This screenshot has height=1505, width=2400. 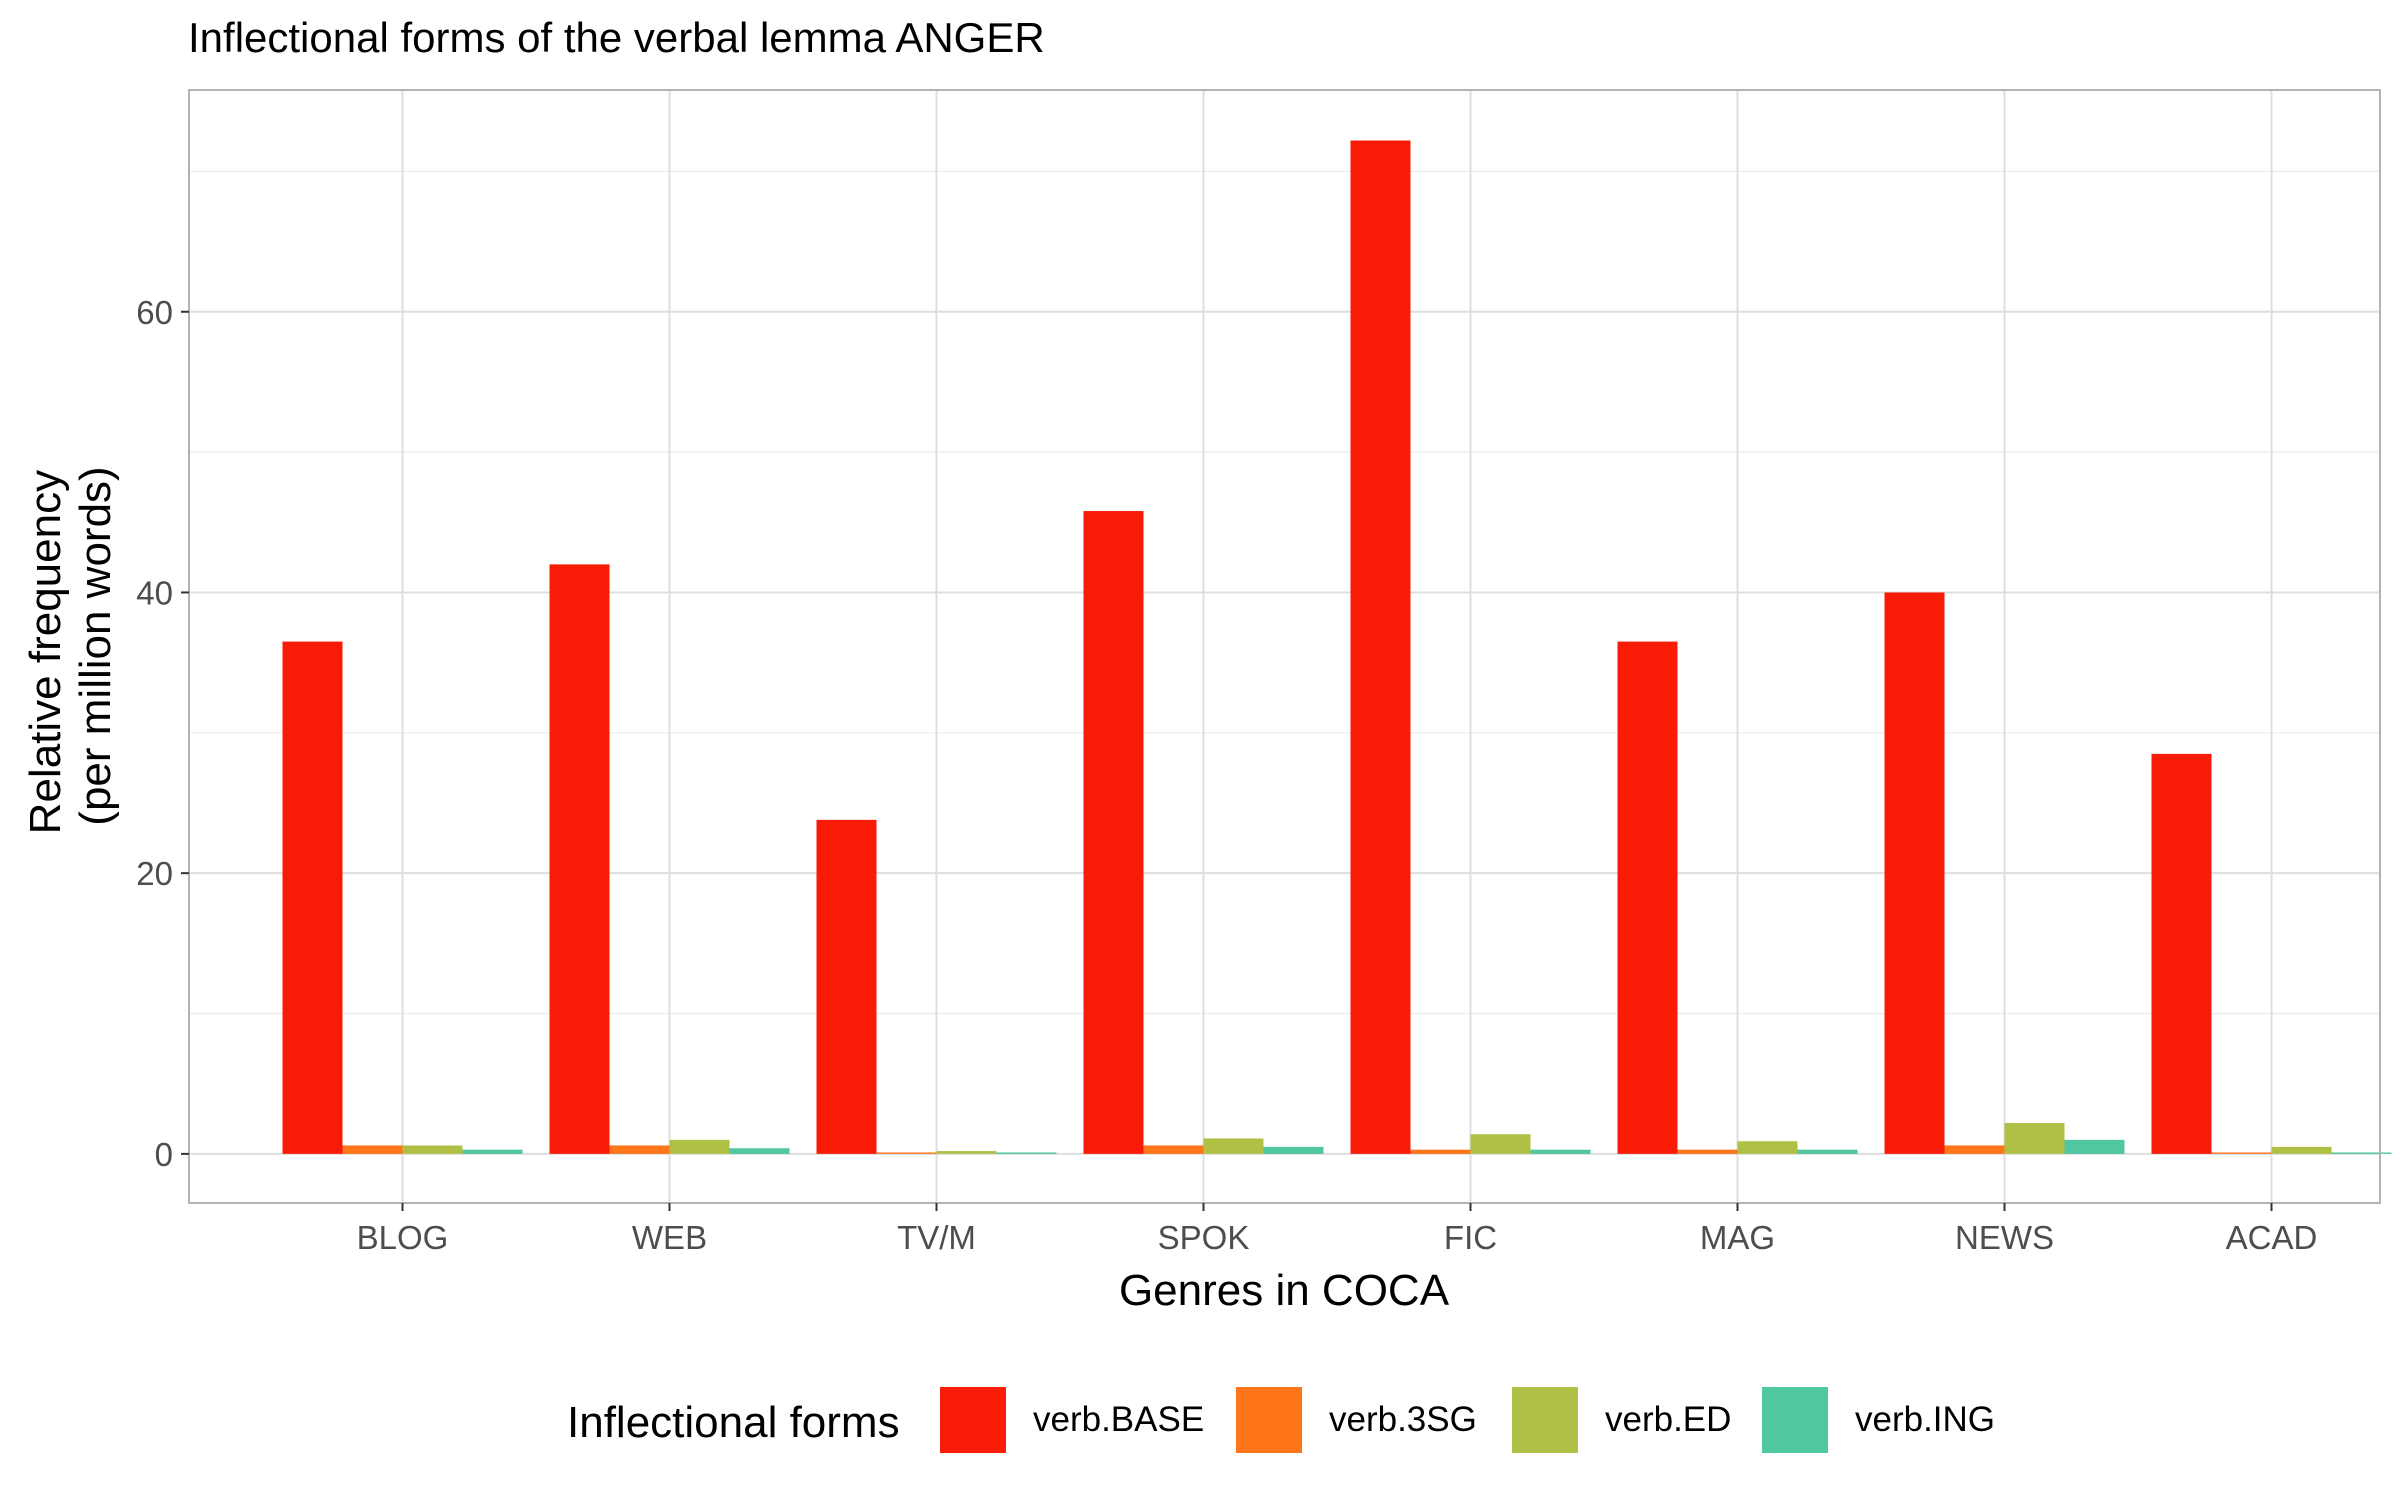 What do you see at coordinates (162, 733) in the screenshot?
I see `y-axis: 0 20 40 60` at bounding box center [162, 733].